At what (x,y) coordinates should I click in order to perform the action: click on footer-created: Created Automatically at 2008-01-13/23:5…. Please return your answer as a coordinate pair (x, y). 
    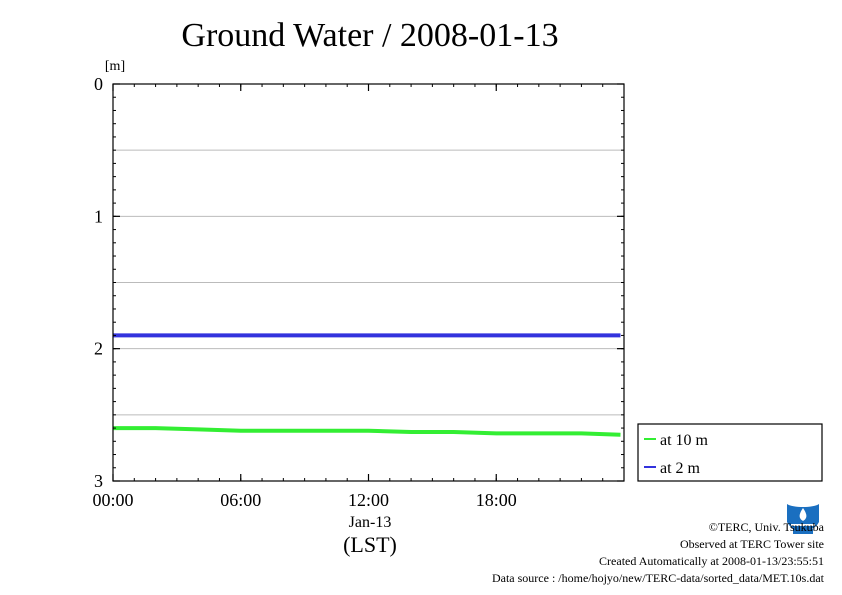
    Looking at the image, I should click on (711, 561).